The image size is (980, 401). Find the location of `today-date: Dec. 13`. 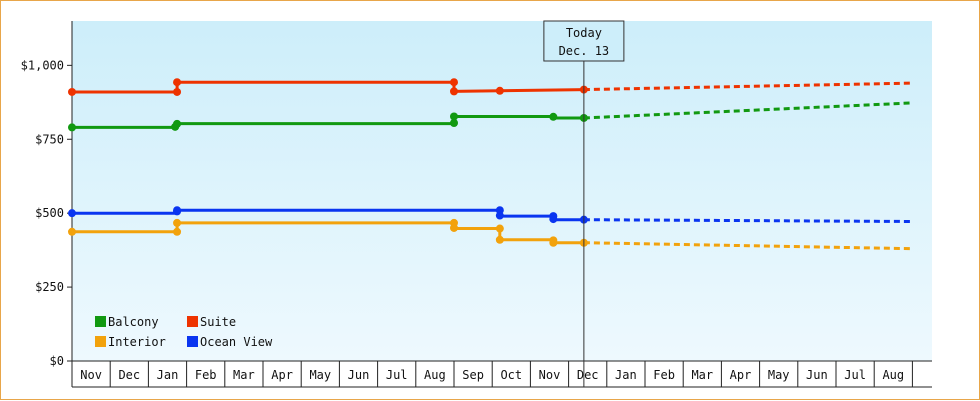

today-date: Dec. 13 is located at coordinates (584, 51).